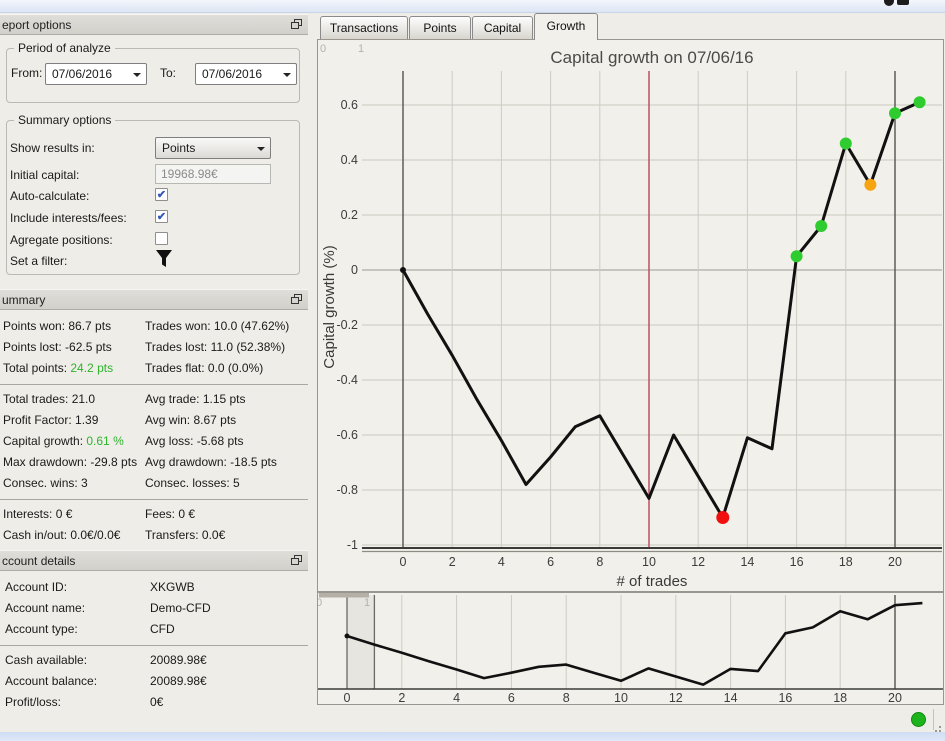 This screenshot has width=945, height=741. What do you see at coordinates (347, 325) in the screenshot?
I see `y-tick-label: -0.2` at bounding box center [347, 325].